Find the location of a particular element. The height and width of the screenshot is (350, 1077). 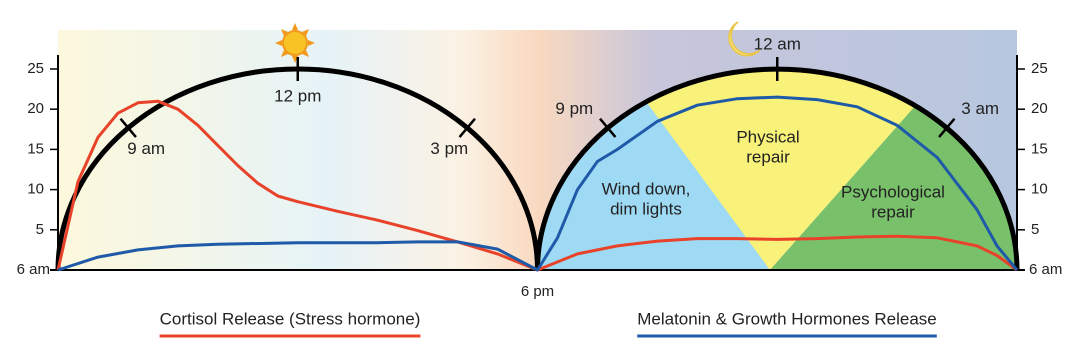

legend-label: Melatonin & Growth Hormones Release is located at coordinates (787, 318).